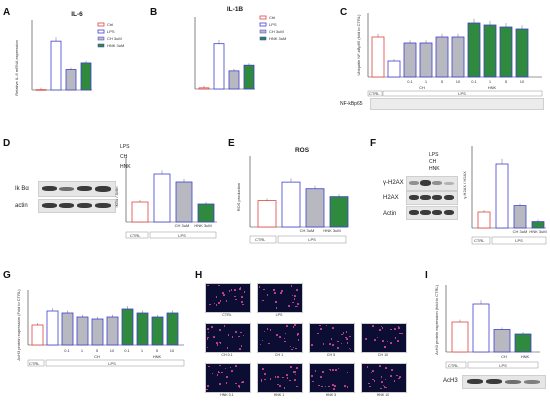 This screenshot has width=550, height=406. What do you see at coordinates (125, 167) in the screenshot?
I see `panel-d-row-hnk: HNK` at bounding box center [125, 167].